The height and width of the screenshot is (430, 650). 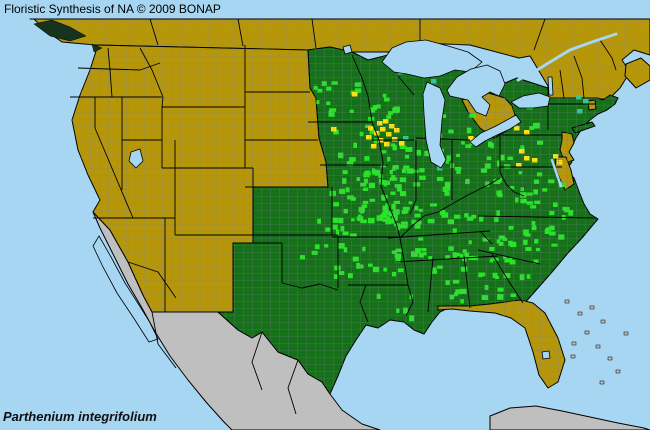 I want to click on gulf-of-california, so click(x=125, y=289).